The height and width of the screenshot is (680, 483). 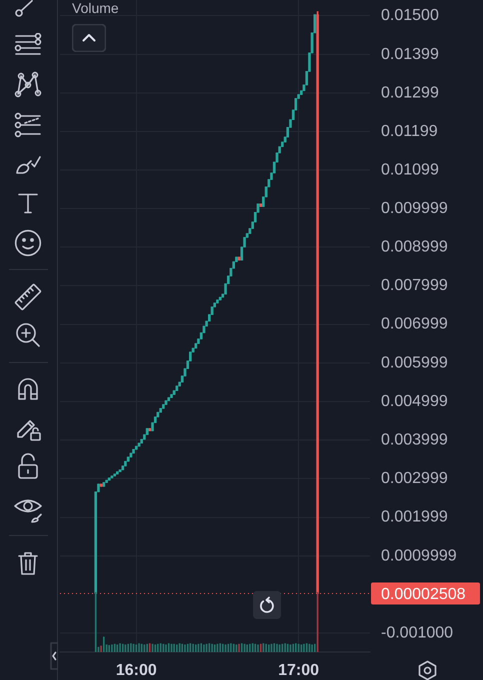 What do you see at coordinates (299, 671) in the screenshot?
I see `x-tick-label: 17:00` at bounding box center [299, 671].